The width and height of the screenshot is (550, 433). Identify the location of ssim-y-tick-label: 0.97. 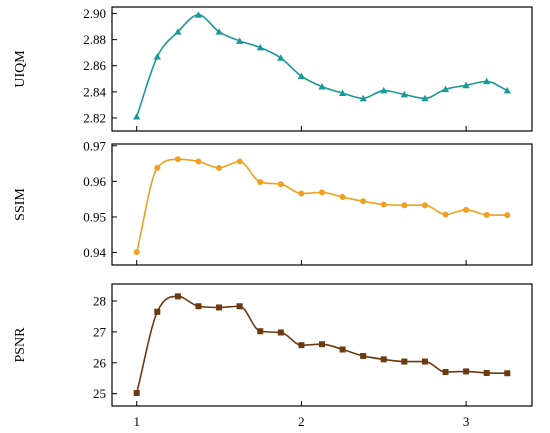
(94, 145).